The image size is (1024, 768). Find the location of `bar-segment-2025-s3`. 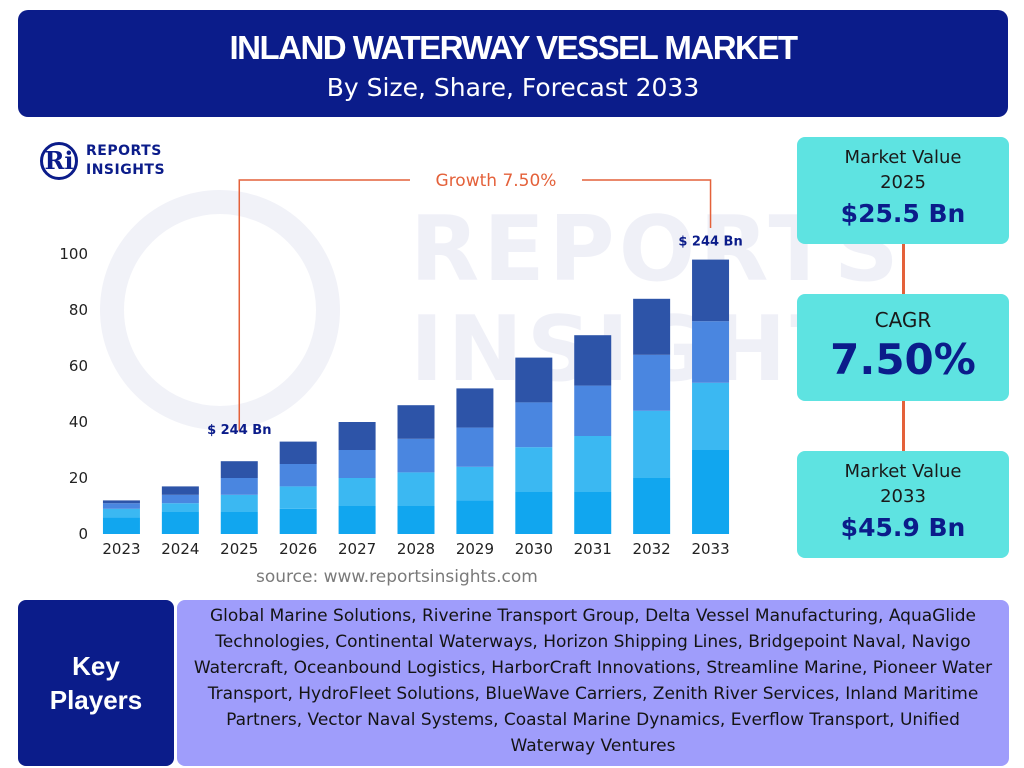

bar-segment-2025-s3 is located at coordinates (239, 486).